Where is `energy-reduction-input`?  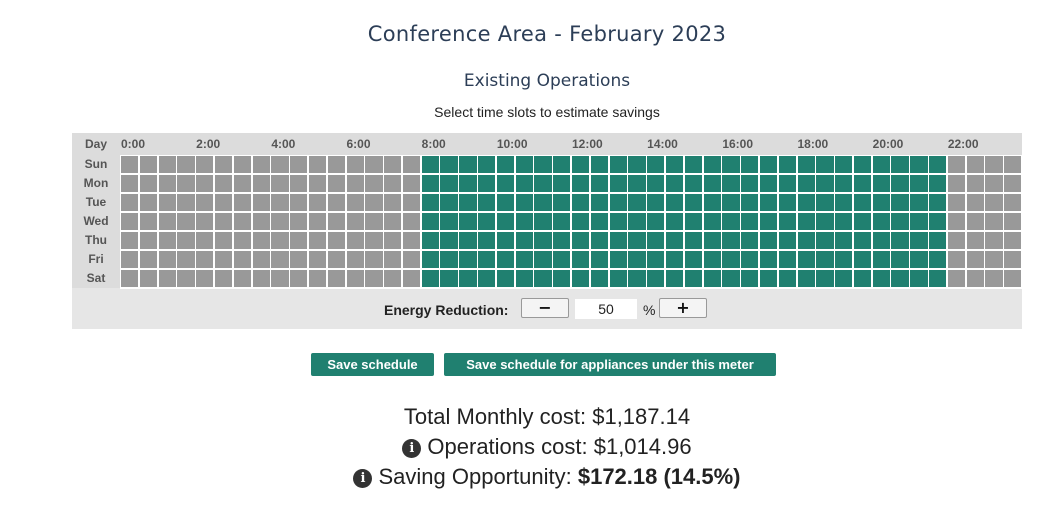 energy-reduction-input is located at coordinates (606, 309).